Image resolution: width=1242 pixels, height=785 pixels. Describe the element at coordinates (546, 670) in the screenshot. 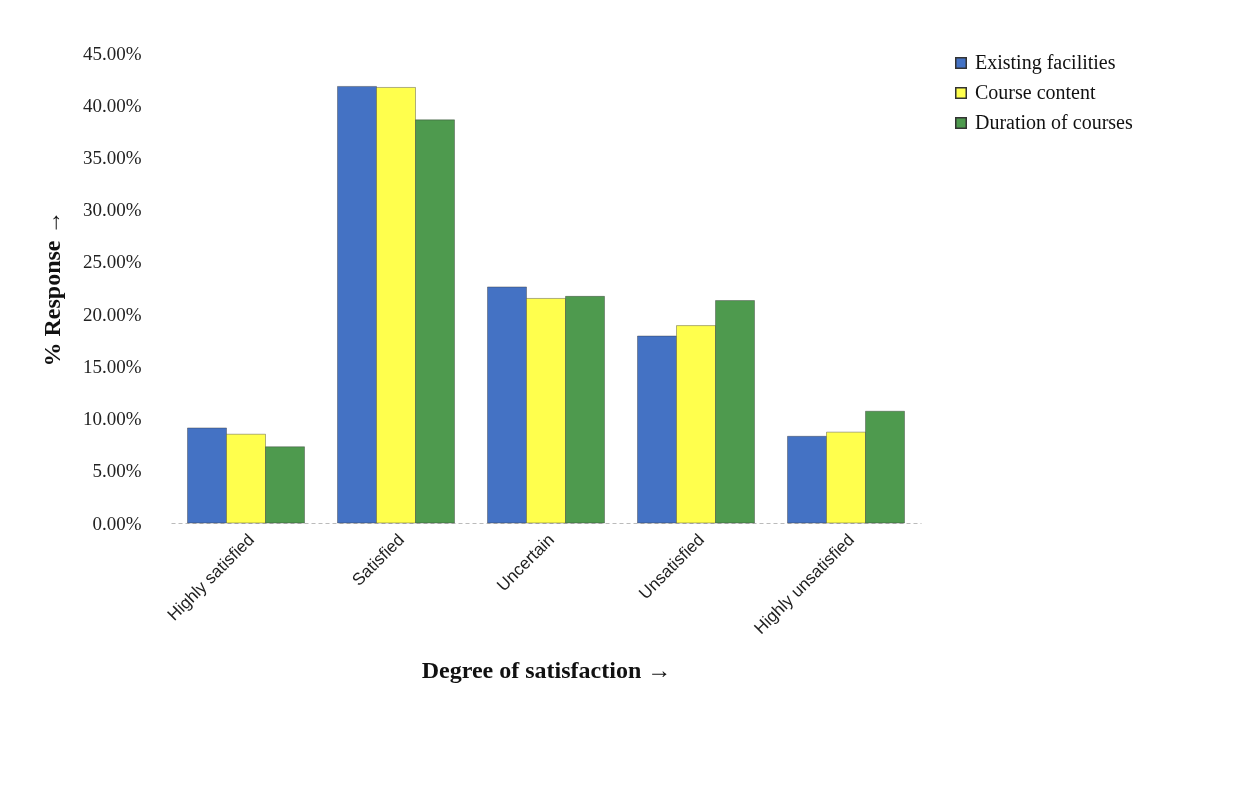

I see `x-axis-title: Degree of satisfaction →` at that location.